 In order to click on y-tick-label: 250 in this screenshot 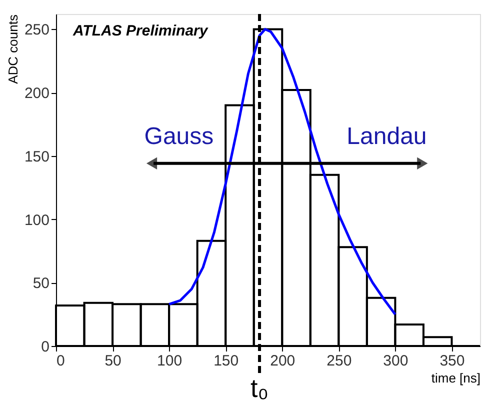, I will do `click(37, 30)`.